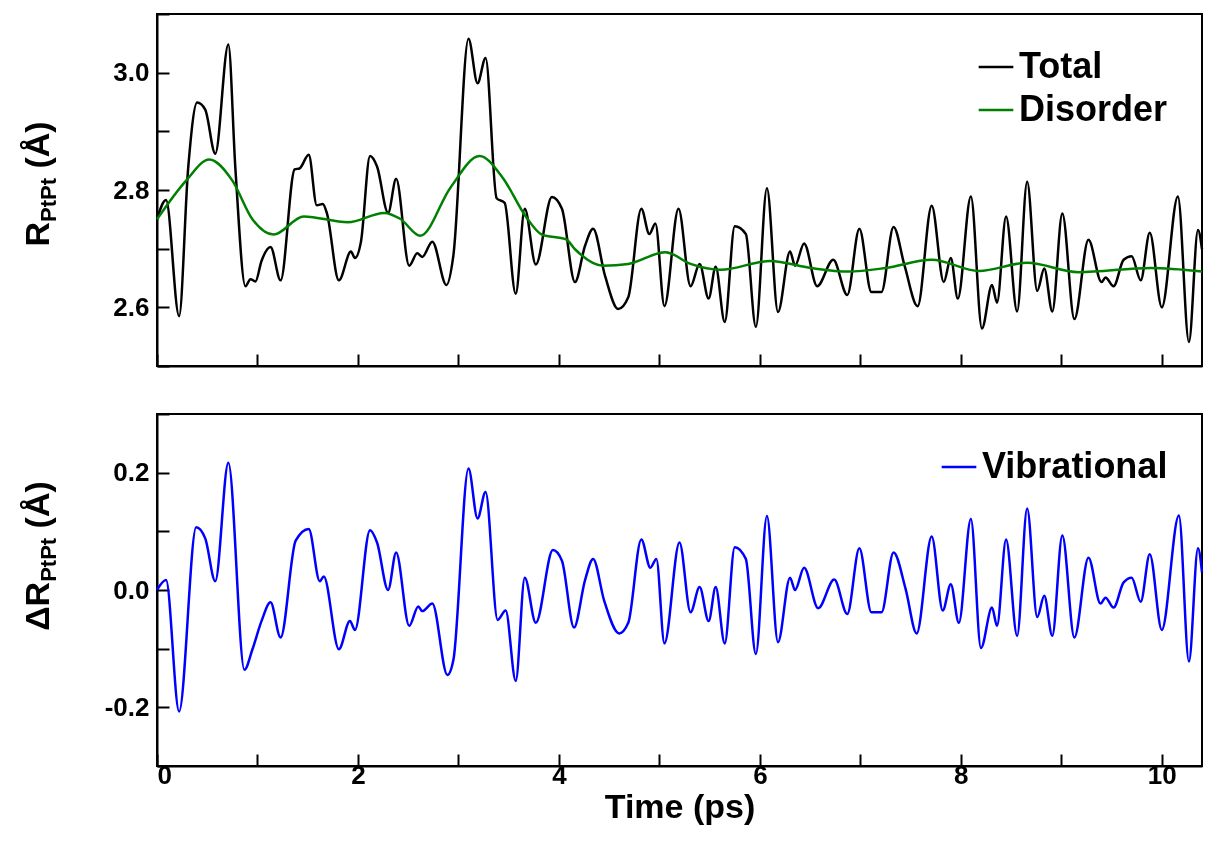  I want to click on x-tick-label: 2, so click(358, 774).